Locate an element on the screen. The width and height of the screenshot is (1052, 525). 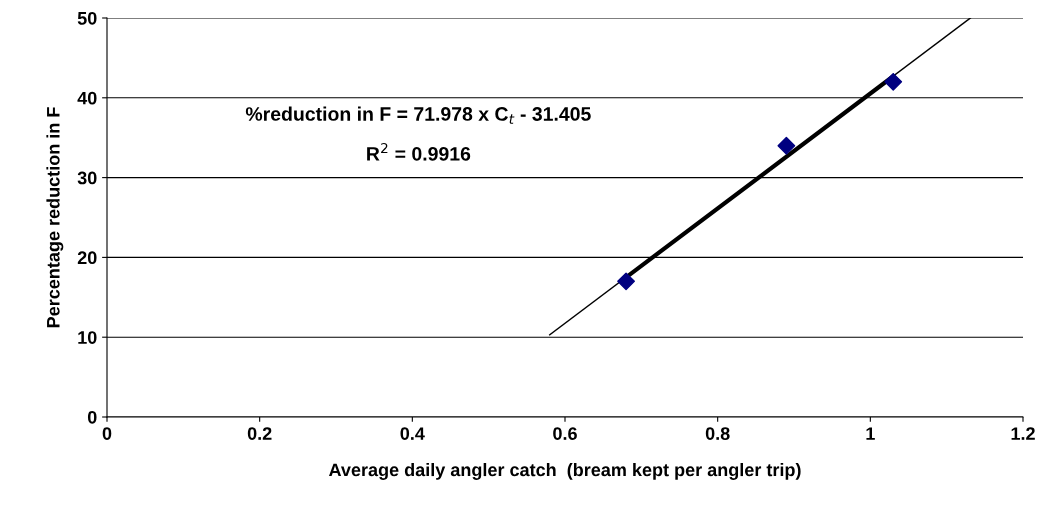
x-tick-label: 1 is located at coordinates (870, 433).